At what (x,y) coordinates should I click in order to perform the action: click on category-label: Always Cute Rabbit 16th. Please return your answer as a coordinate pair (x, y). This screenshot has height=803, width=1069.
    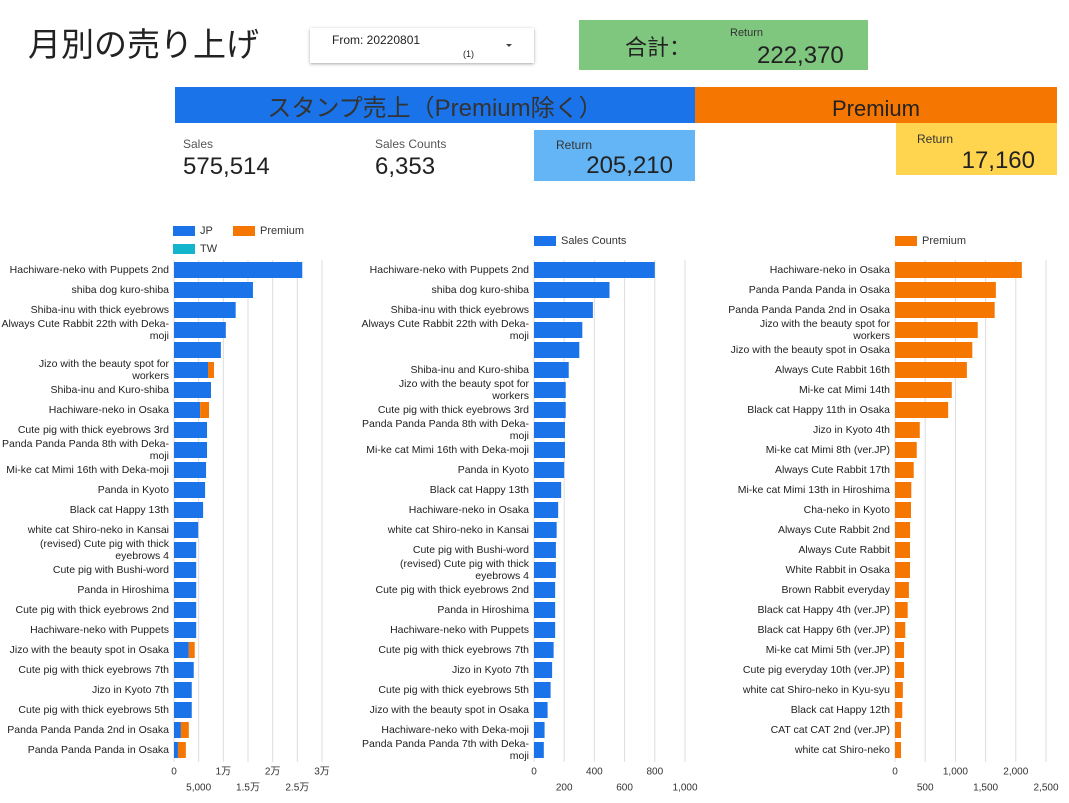
    Looking at the image, I should click on (832, 370).